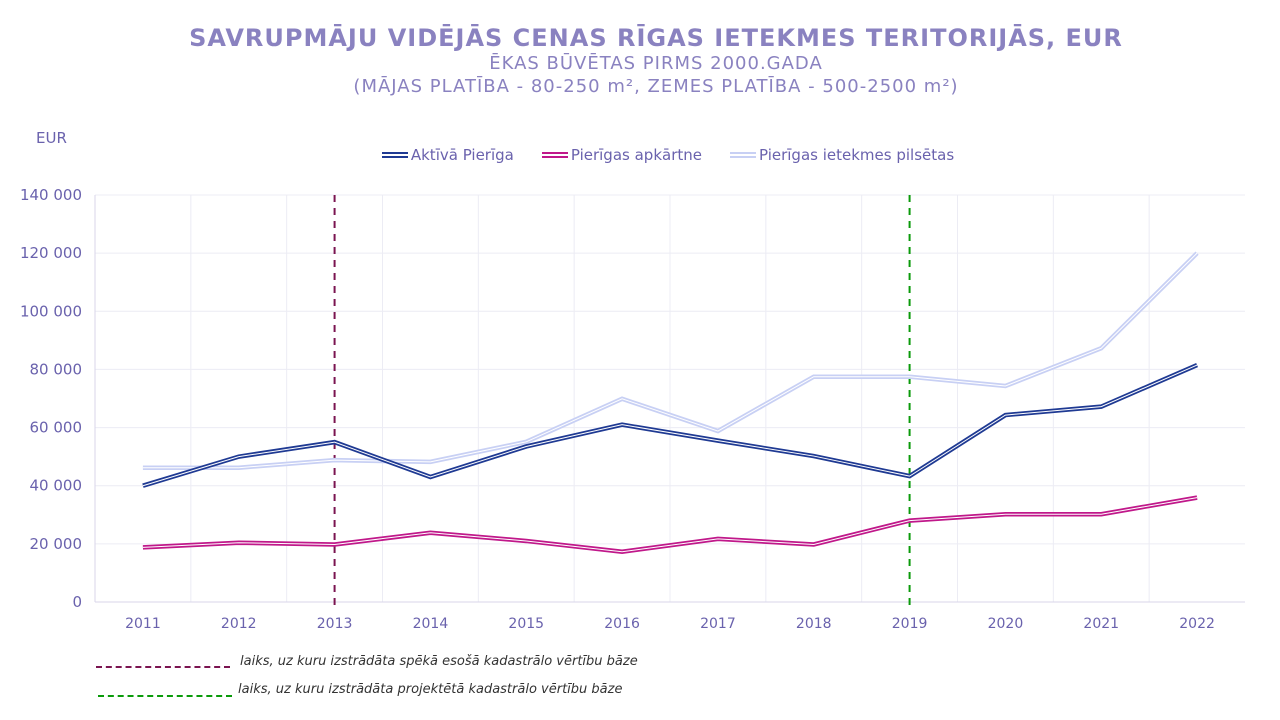 This screenshot has height=720, width=1280. I want to click on y-tick-label: 0, so click(77, 602).